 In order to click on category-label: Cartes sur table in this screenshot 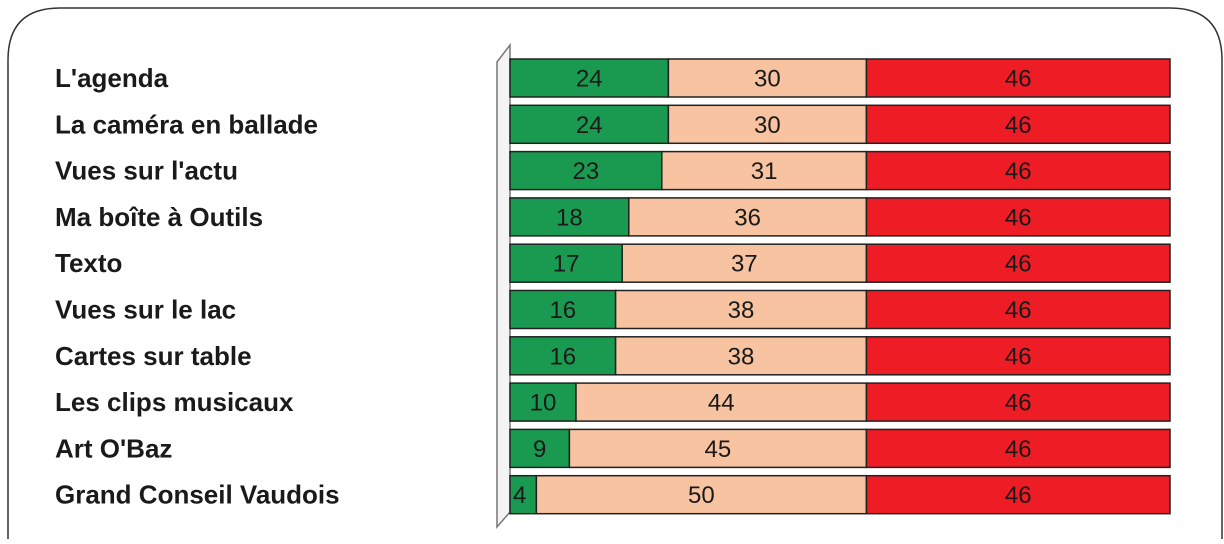, I will do `click(153, 356)`.